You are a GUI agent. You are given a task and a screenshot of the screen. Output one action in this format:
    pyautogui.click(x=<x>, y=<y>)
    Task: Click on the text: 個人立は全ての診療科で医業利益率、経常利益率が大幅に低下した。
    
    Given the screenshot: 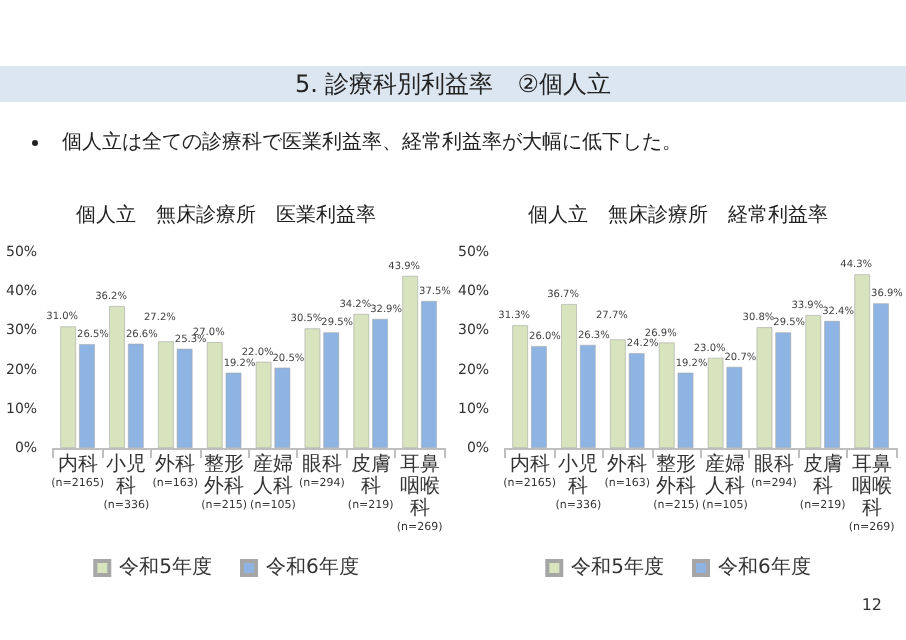 What is the action you would take?
    pyautogui.click(x=371, y=142)
    